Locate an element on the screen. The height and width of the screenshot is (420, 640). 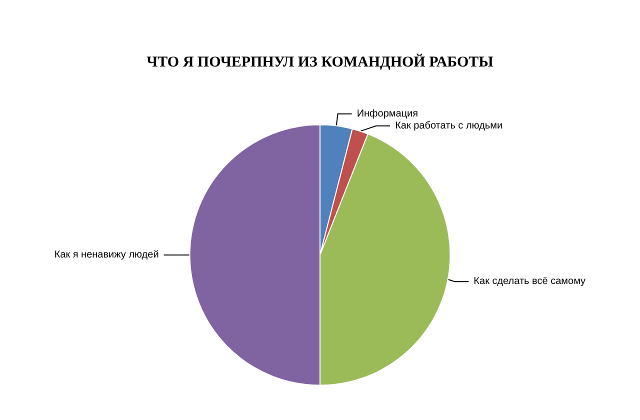
slice-label: Как работать с людьми is located at coordinates (449, 126).